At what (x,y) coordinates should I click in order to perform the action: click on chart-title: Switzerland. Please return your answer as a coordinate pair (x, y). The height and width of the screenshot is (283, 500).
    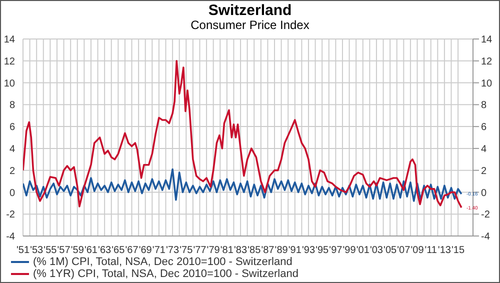
    Looking at the image, I should click on (250, 10).